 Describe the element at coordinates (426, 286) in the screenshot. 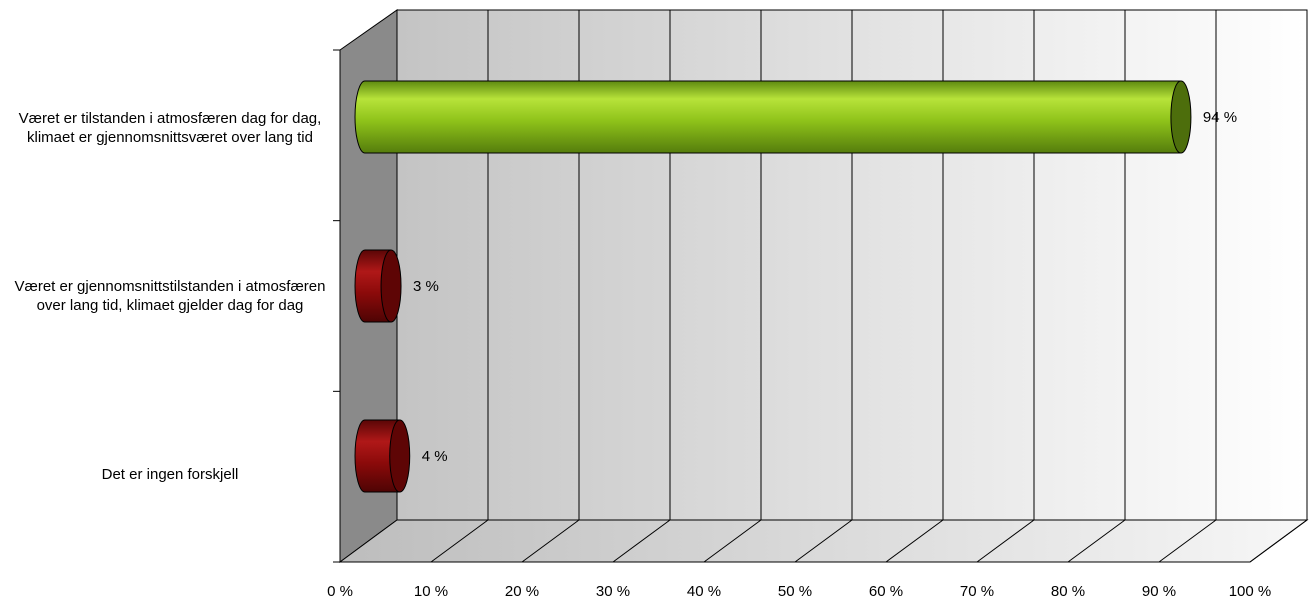

I see `data-label: 3 %` at that location.